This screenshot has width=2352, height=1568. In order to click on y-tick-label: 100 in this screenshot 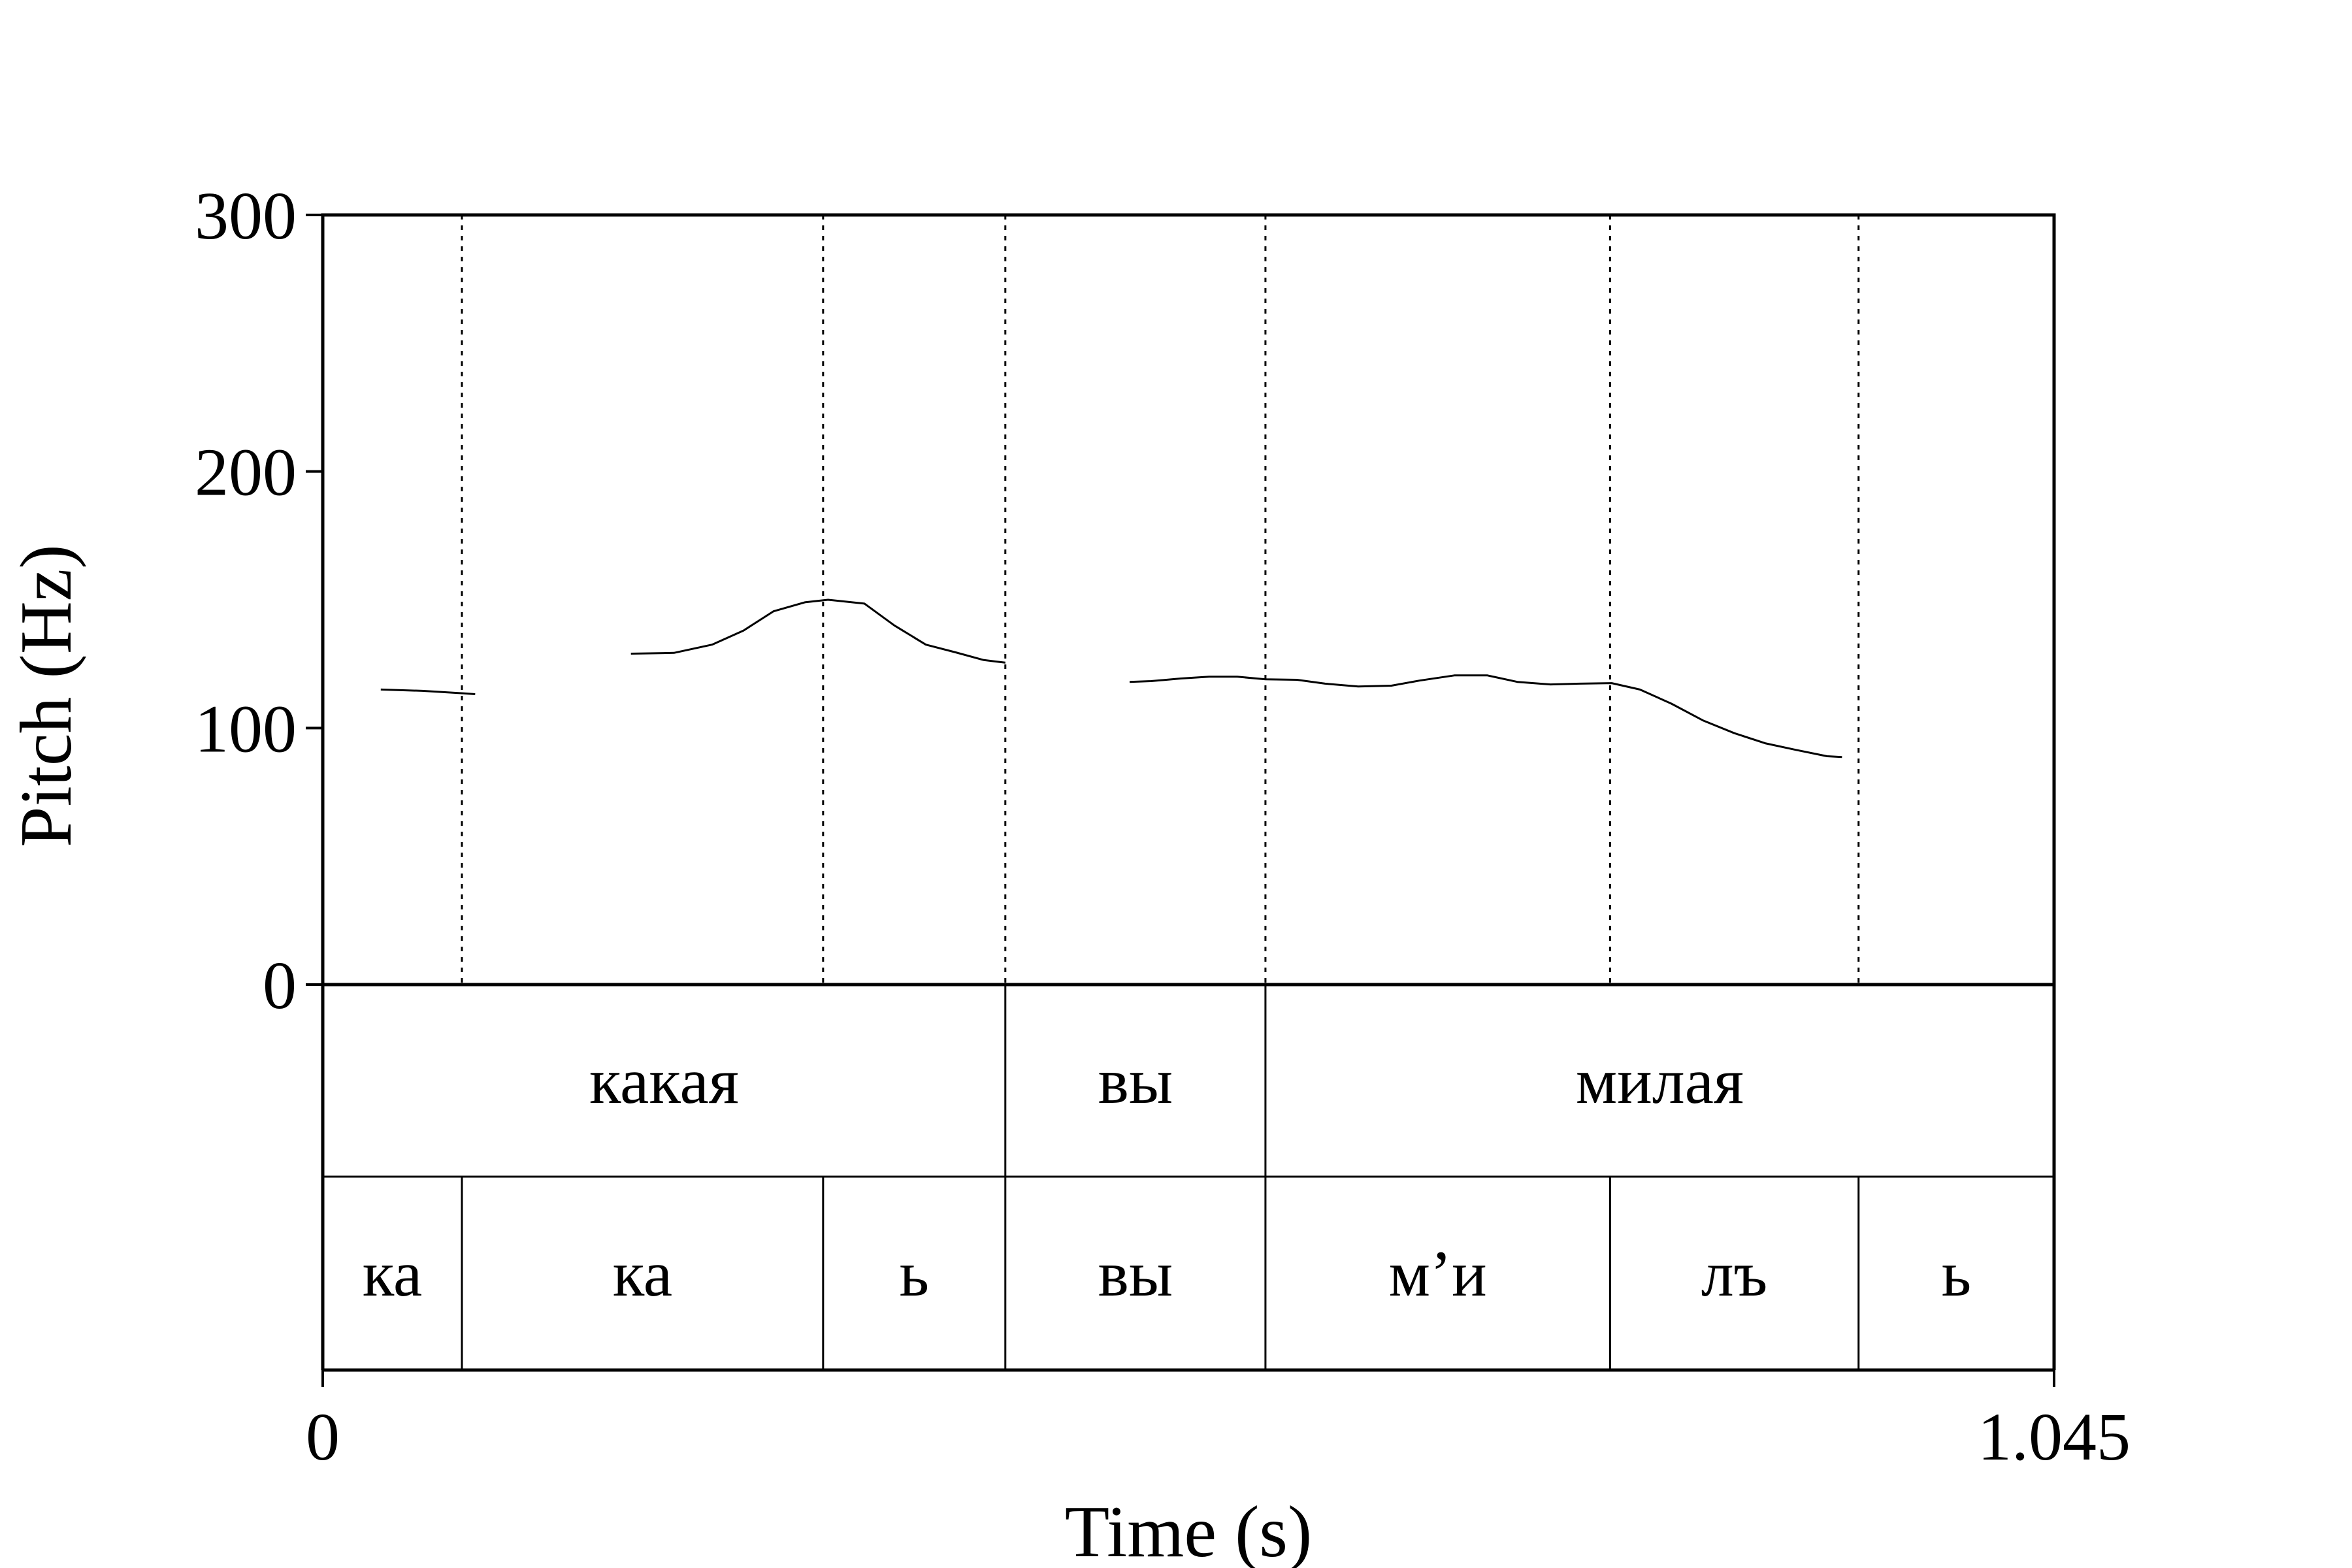, I will do `click(246, 728)`.